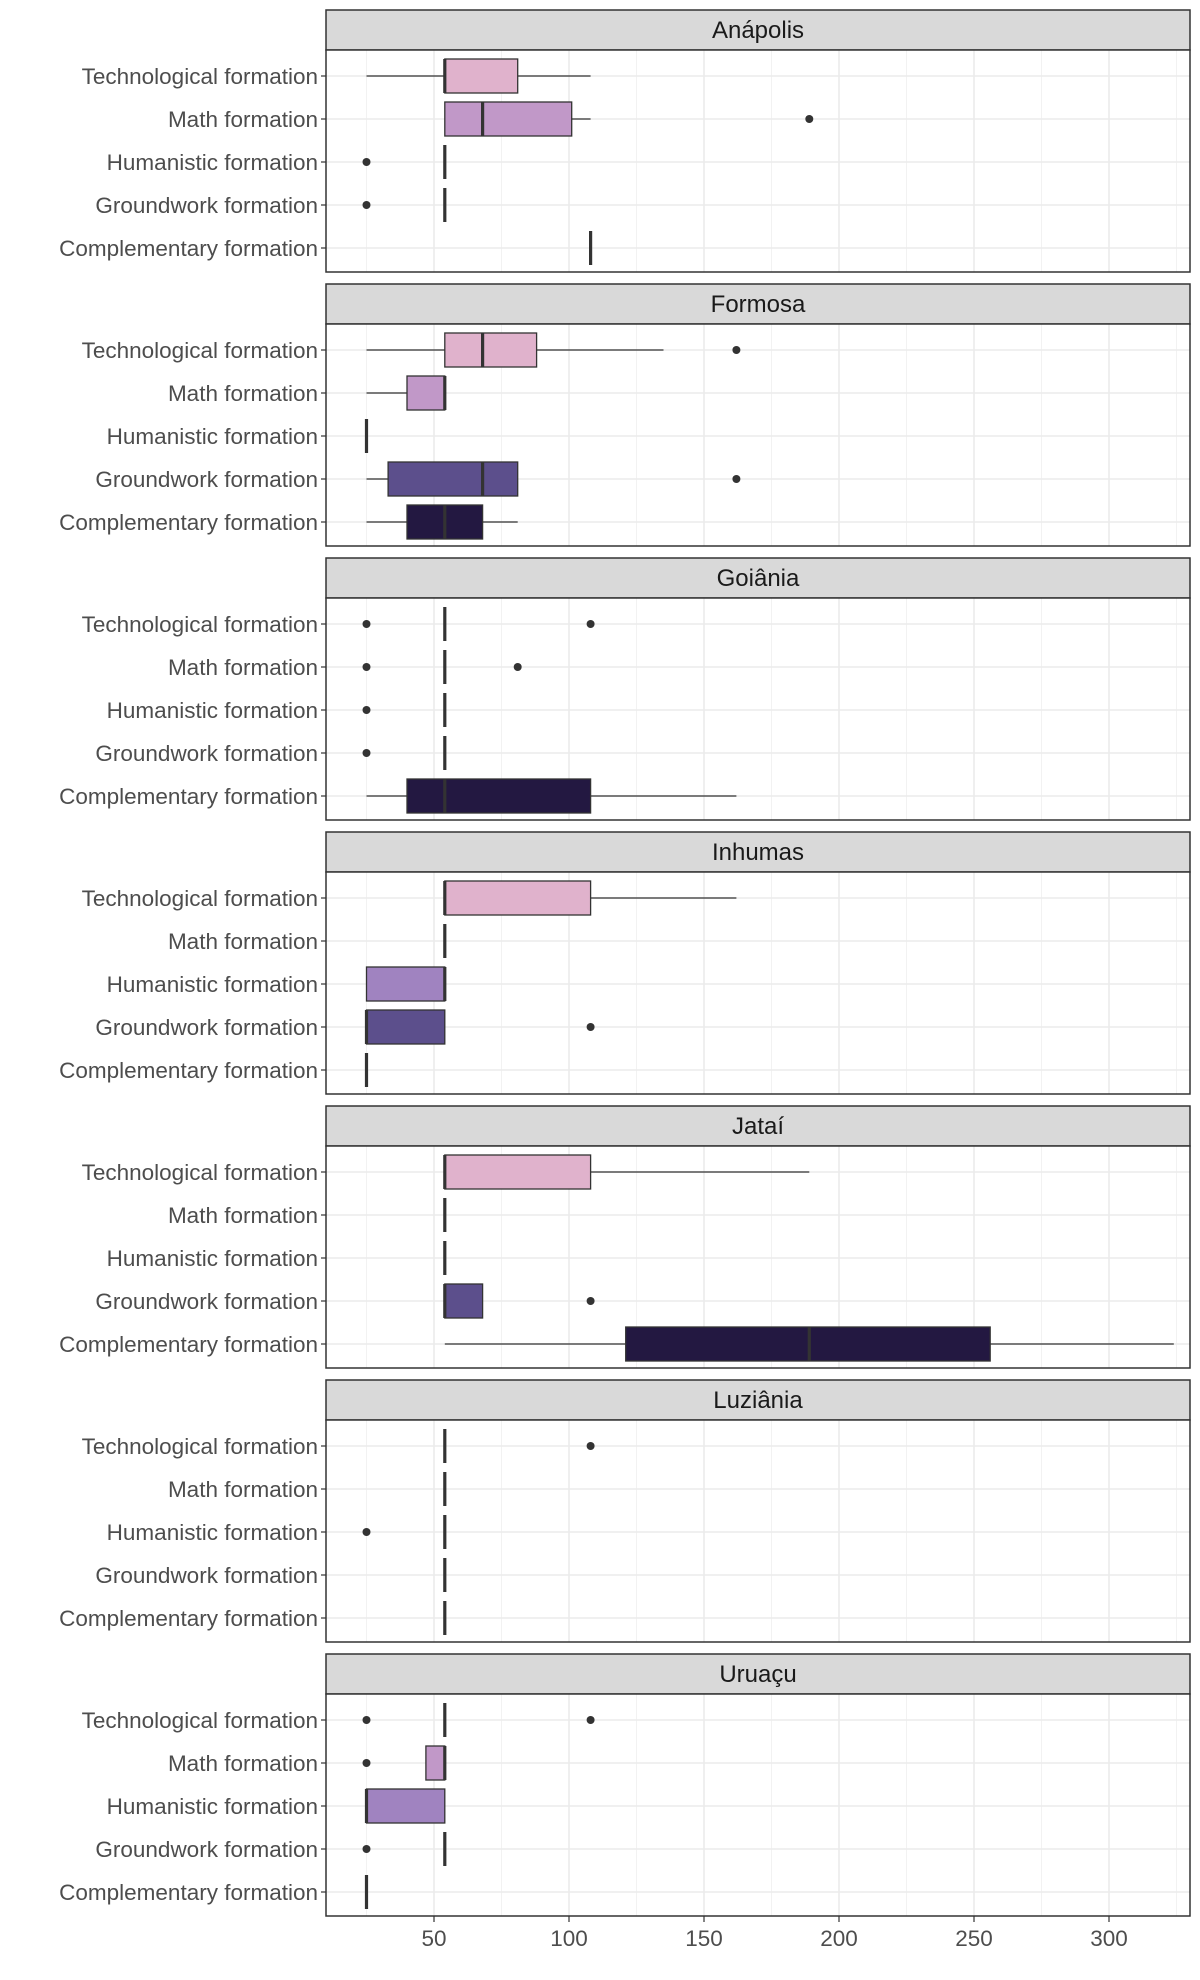  I want to click on panel-strip-label: Luziânia, so click(758, 1400).